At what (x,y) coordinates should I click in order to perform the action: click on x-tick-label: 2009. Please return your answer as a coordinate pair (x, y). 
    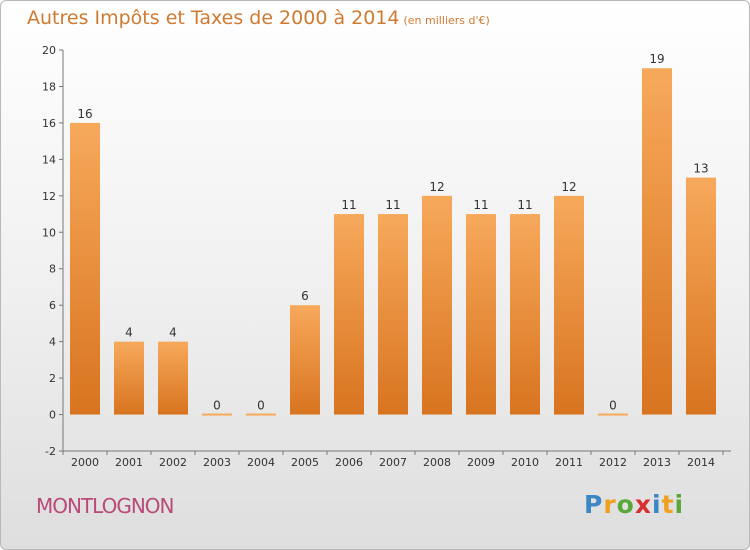
    Looking at the image, I should click on (481, 462).